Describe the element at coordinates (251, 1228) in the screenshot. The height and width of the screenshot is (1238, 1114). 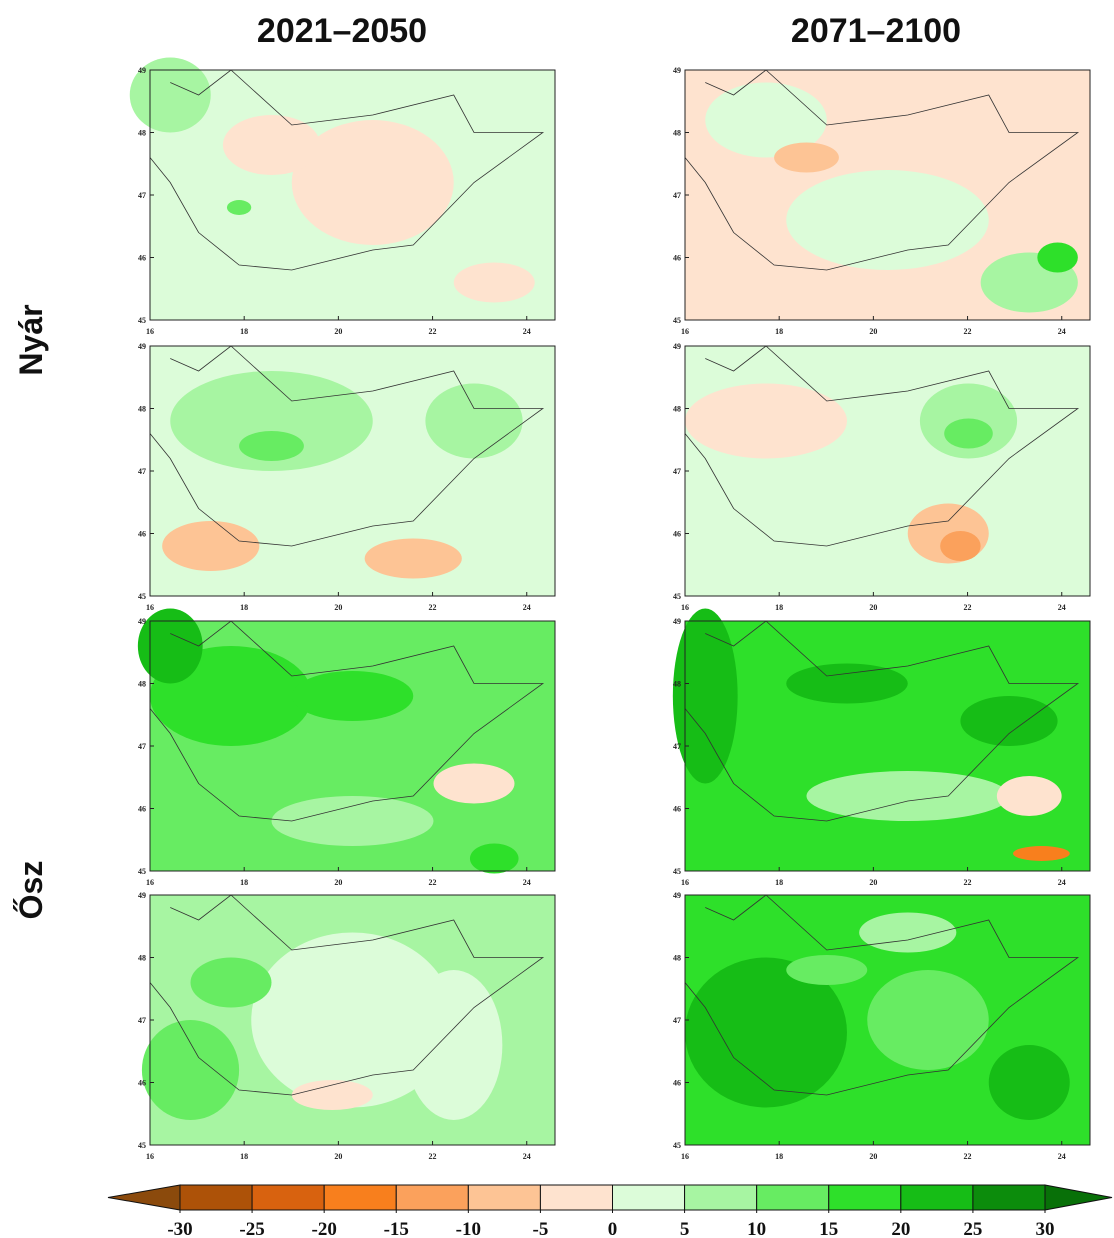
I see `colorbar-label: -25` at that location.